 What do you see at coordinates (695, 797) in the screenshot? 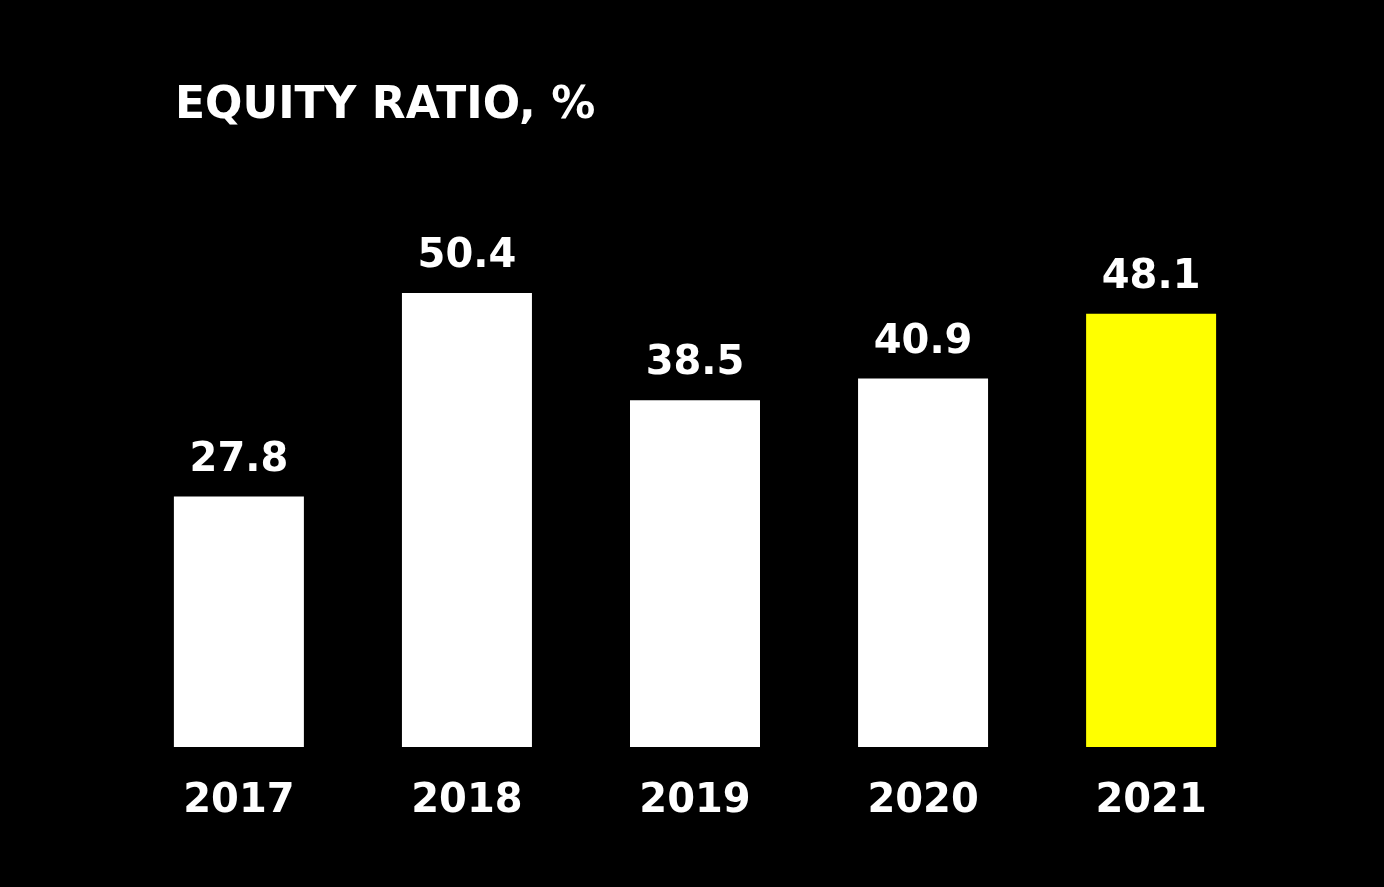
I see `x-tick-label: 2019` at bounding box center [695, 797].